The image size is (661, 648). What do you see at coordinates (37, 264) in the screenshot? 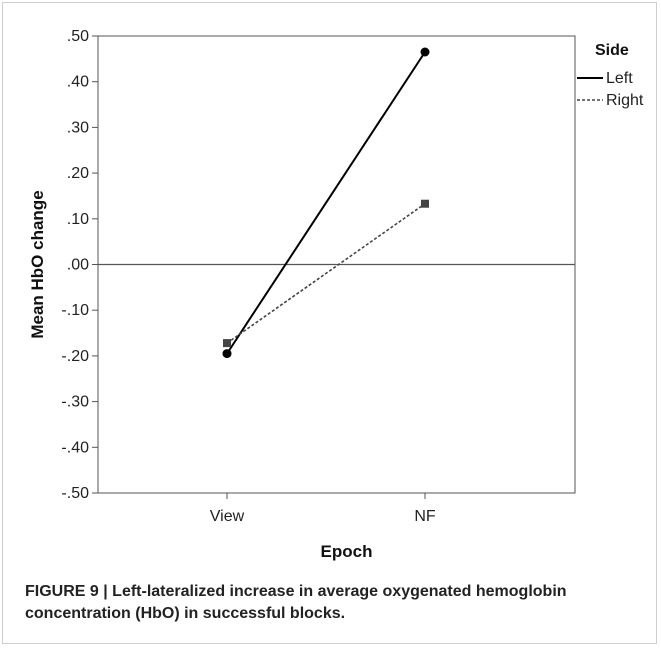
I see `y-axis-title: Mean HbO change` at bounding box center [37, 264].